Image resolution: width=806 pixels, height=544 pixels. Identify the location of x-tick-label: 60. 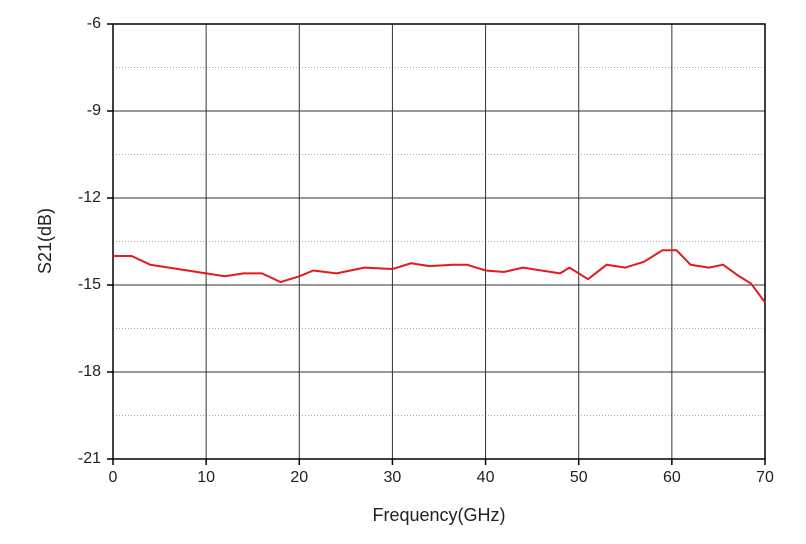
(672, 477).